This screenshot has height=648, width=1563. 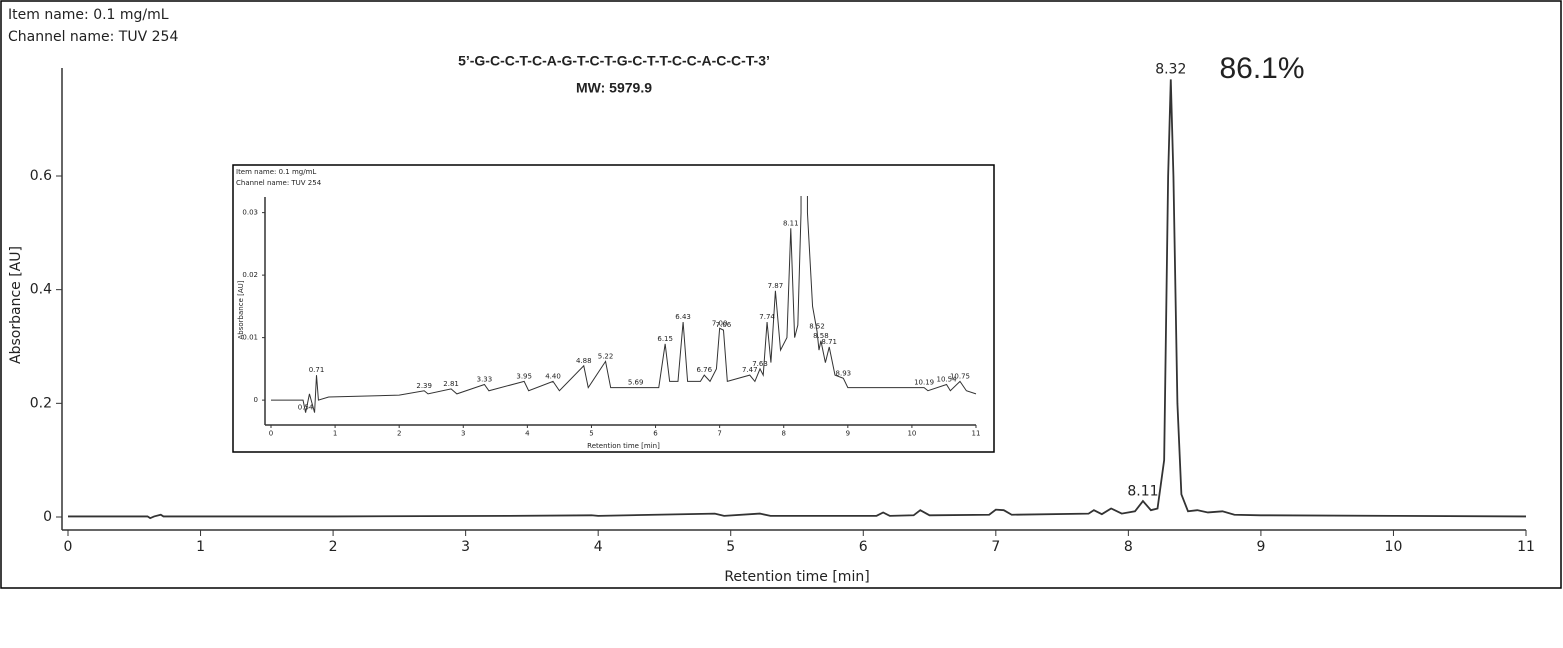 What do you see at coordinates (844, 373) in the screenshot?
I see `peak-label: 8.93` at bounding box center [844, 373].